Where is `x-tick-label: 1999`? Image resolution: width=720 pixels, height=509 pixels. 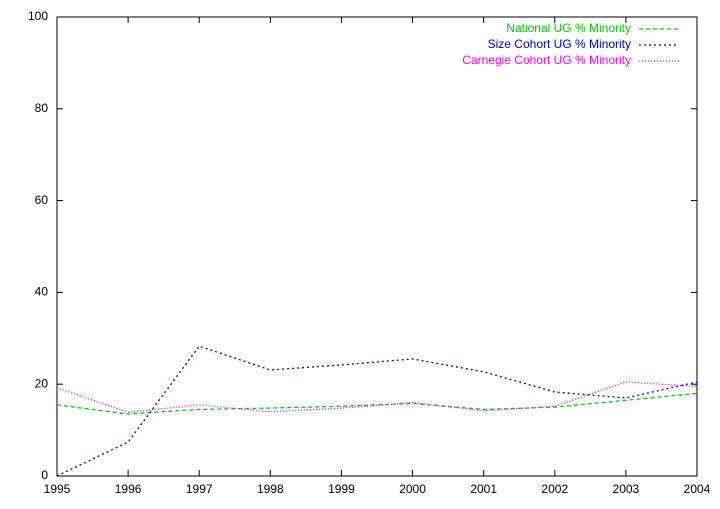
x-tick-label: 1999 is located at coordinates (341, 489).